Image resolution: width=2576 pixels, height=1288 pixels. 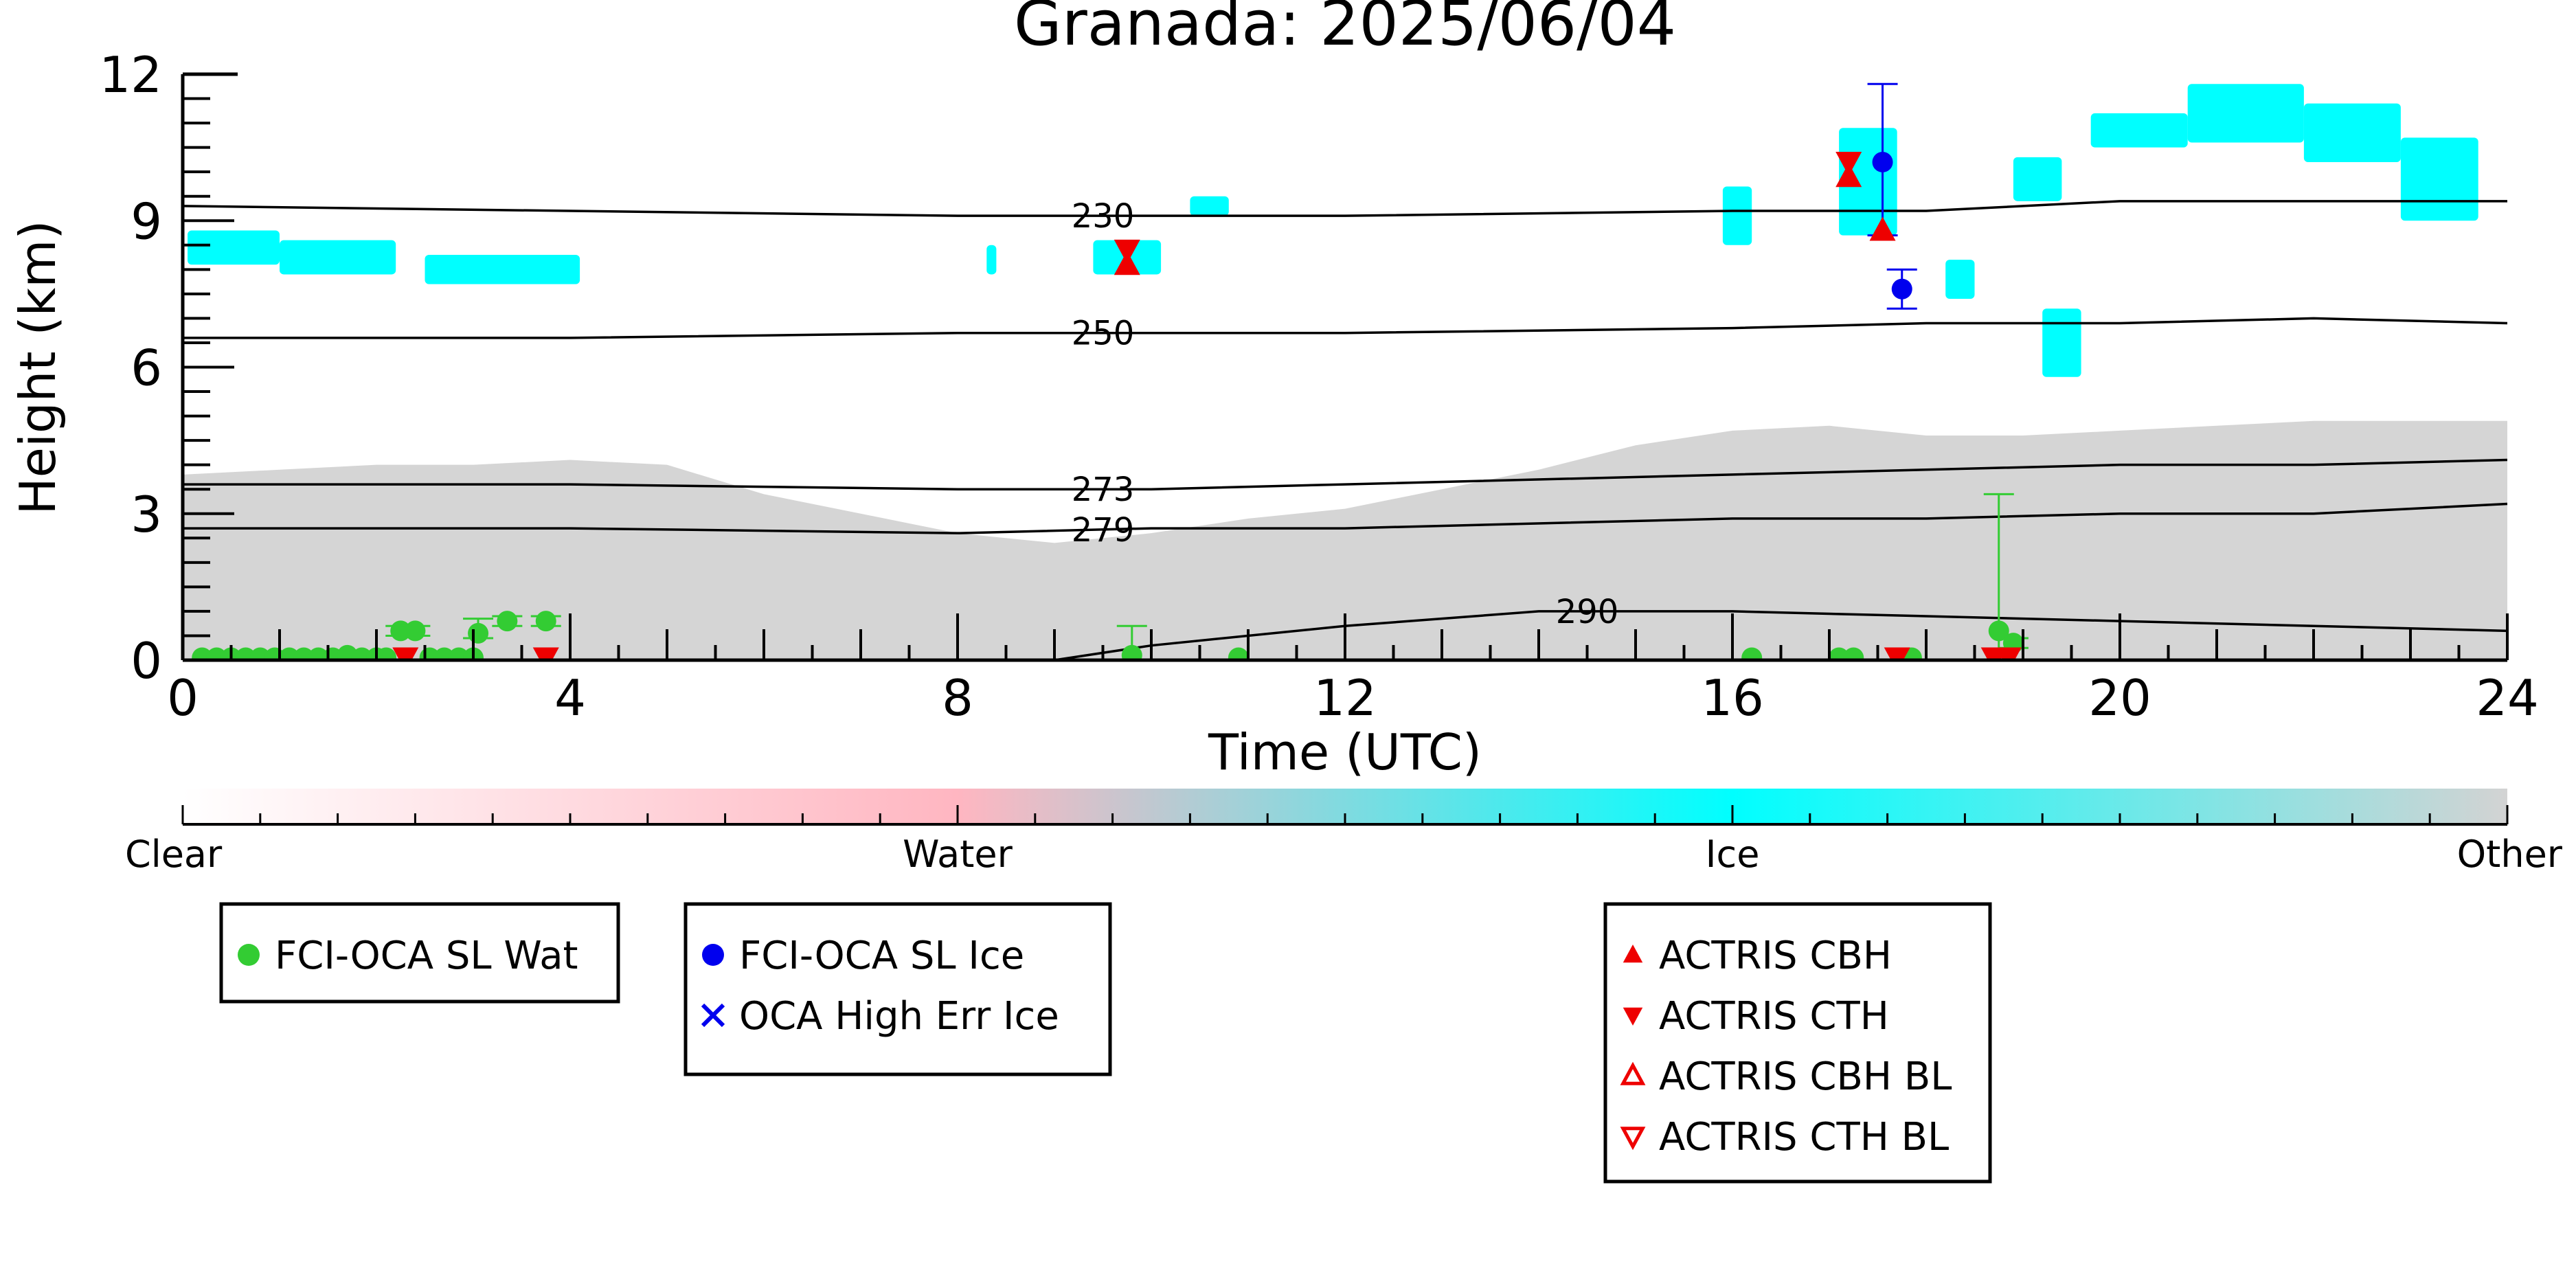 I want to click on legend-fci-oca-sl-ice-marker, so click(x=713, y=955).